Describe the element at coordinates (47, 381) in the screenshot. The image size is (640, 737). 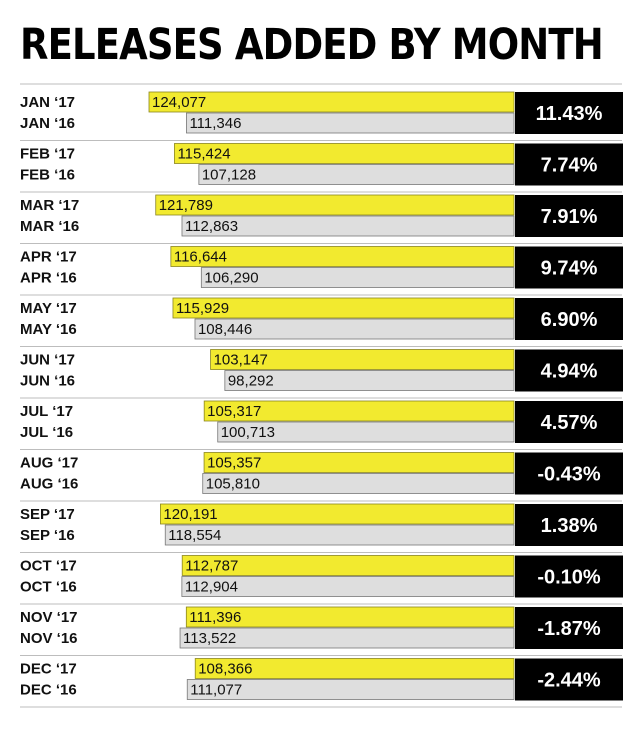
I see `month-label-previous: JUN ‘16` at that location.